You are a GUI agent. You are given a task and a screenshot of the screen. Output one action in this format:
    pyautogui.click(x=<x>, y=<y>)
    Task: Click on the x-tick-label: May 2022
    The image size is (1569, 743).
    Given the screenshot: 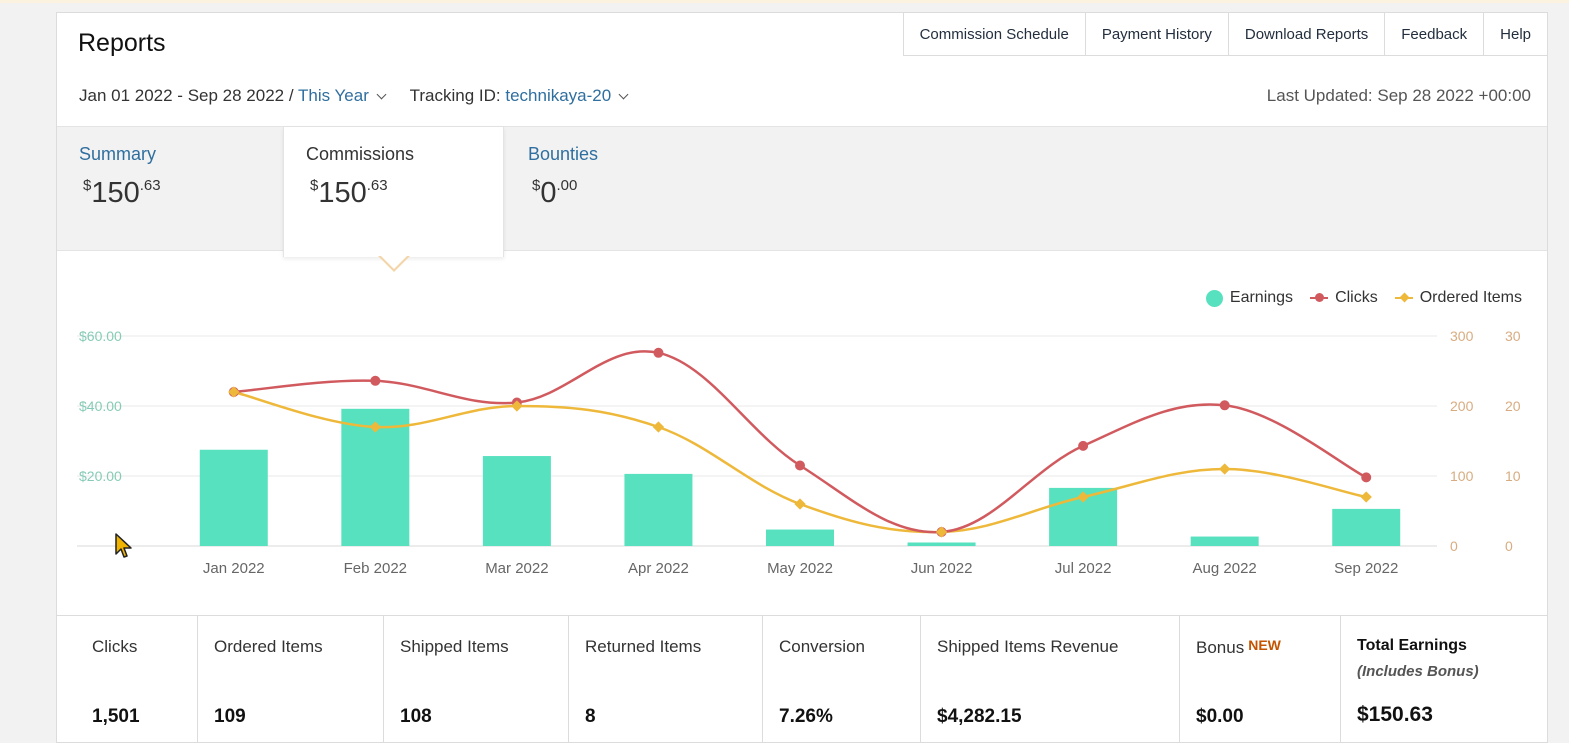 What is the action you would take?
    pyautogui.click(x=800, y=568)
    